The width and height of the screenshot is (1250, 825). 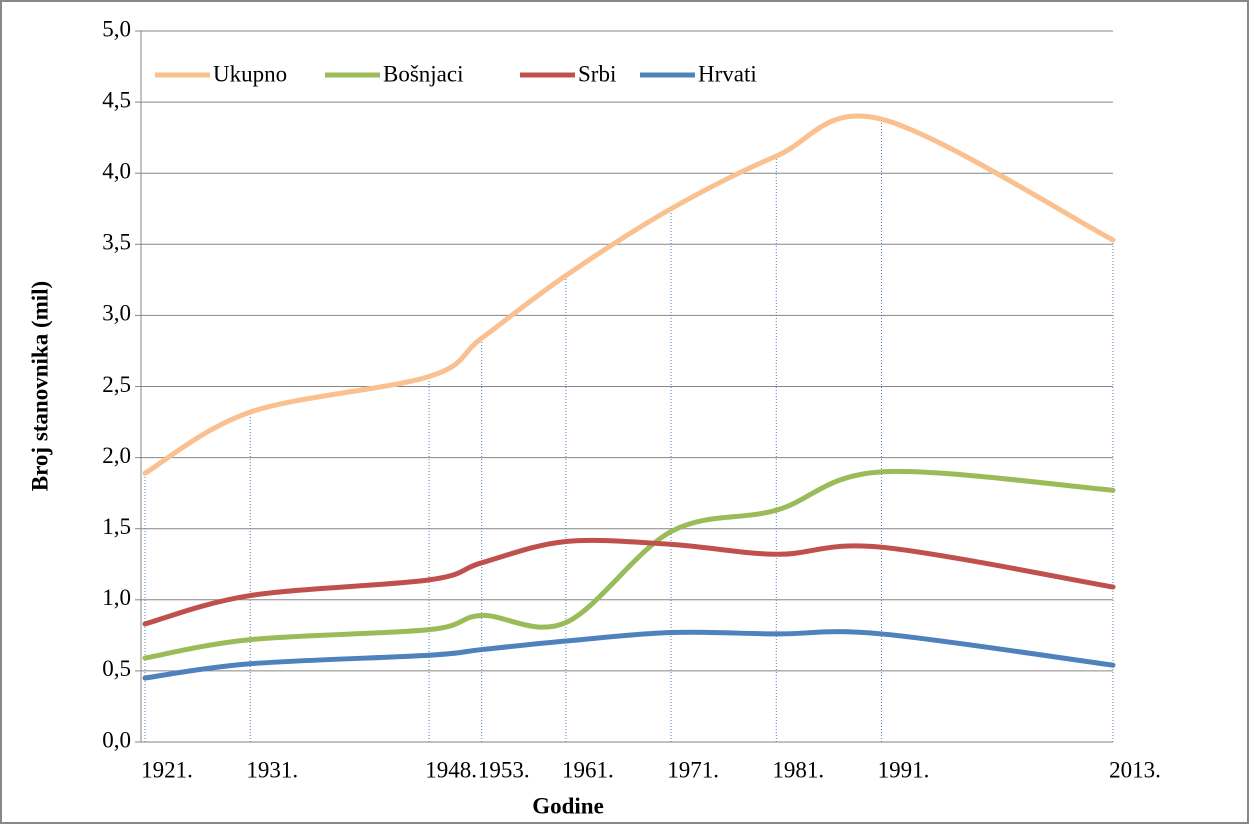 I want to click on x-tick-label: 1931., so click(x=272, y=769).